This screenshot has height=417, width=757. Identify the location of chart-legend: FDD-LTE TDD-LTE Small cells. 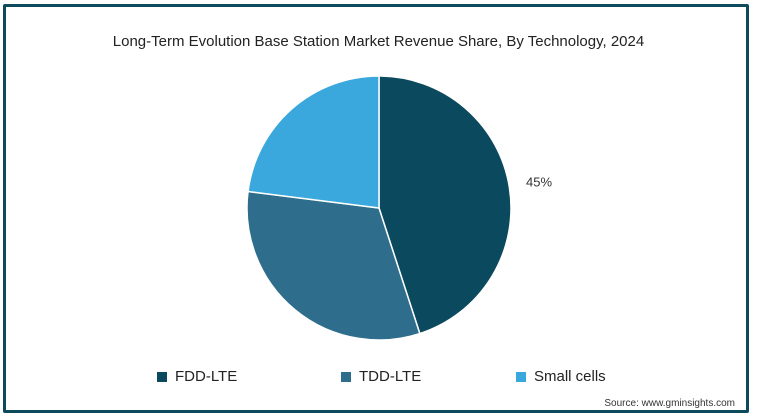
(378, 378).